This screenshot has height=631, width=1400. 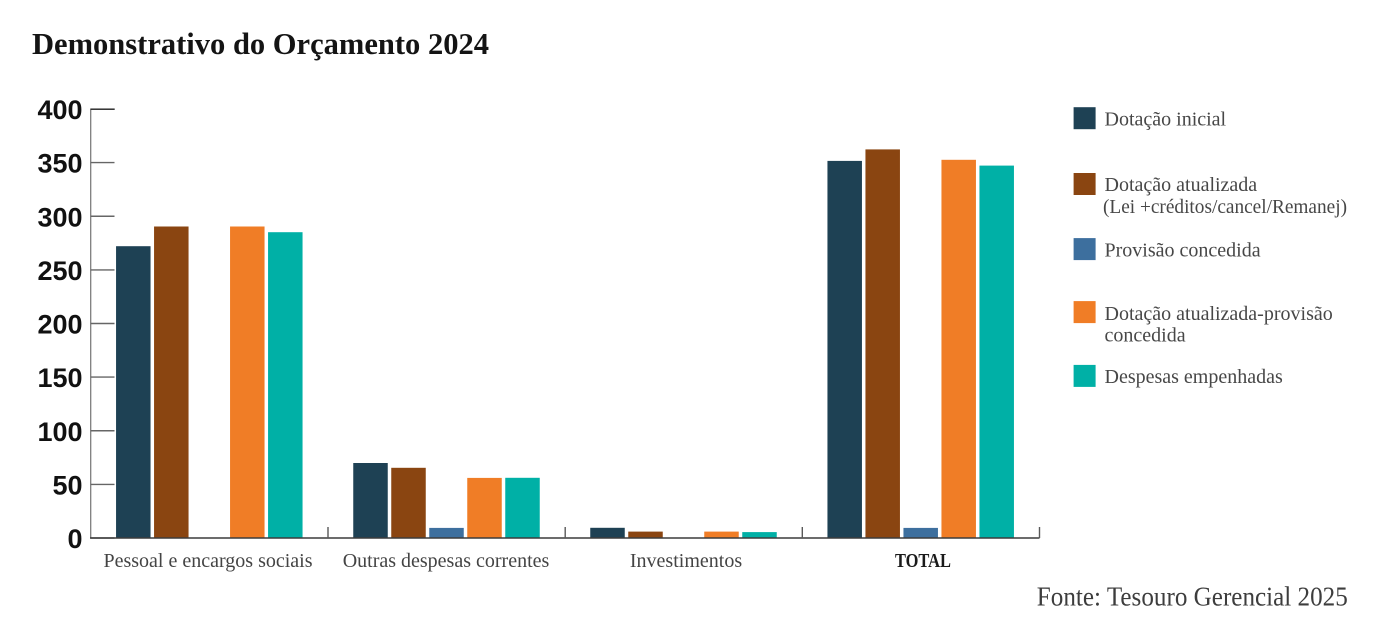 What do you see at coordinates (1225, 207) in the screenshot?
I see `svg-text: (Lei +créditos/cancel/Remanej)` at bounding box center [1225, 207].